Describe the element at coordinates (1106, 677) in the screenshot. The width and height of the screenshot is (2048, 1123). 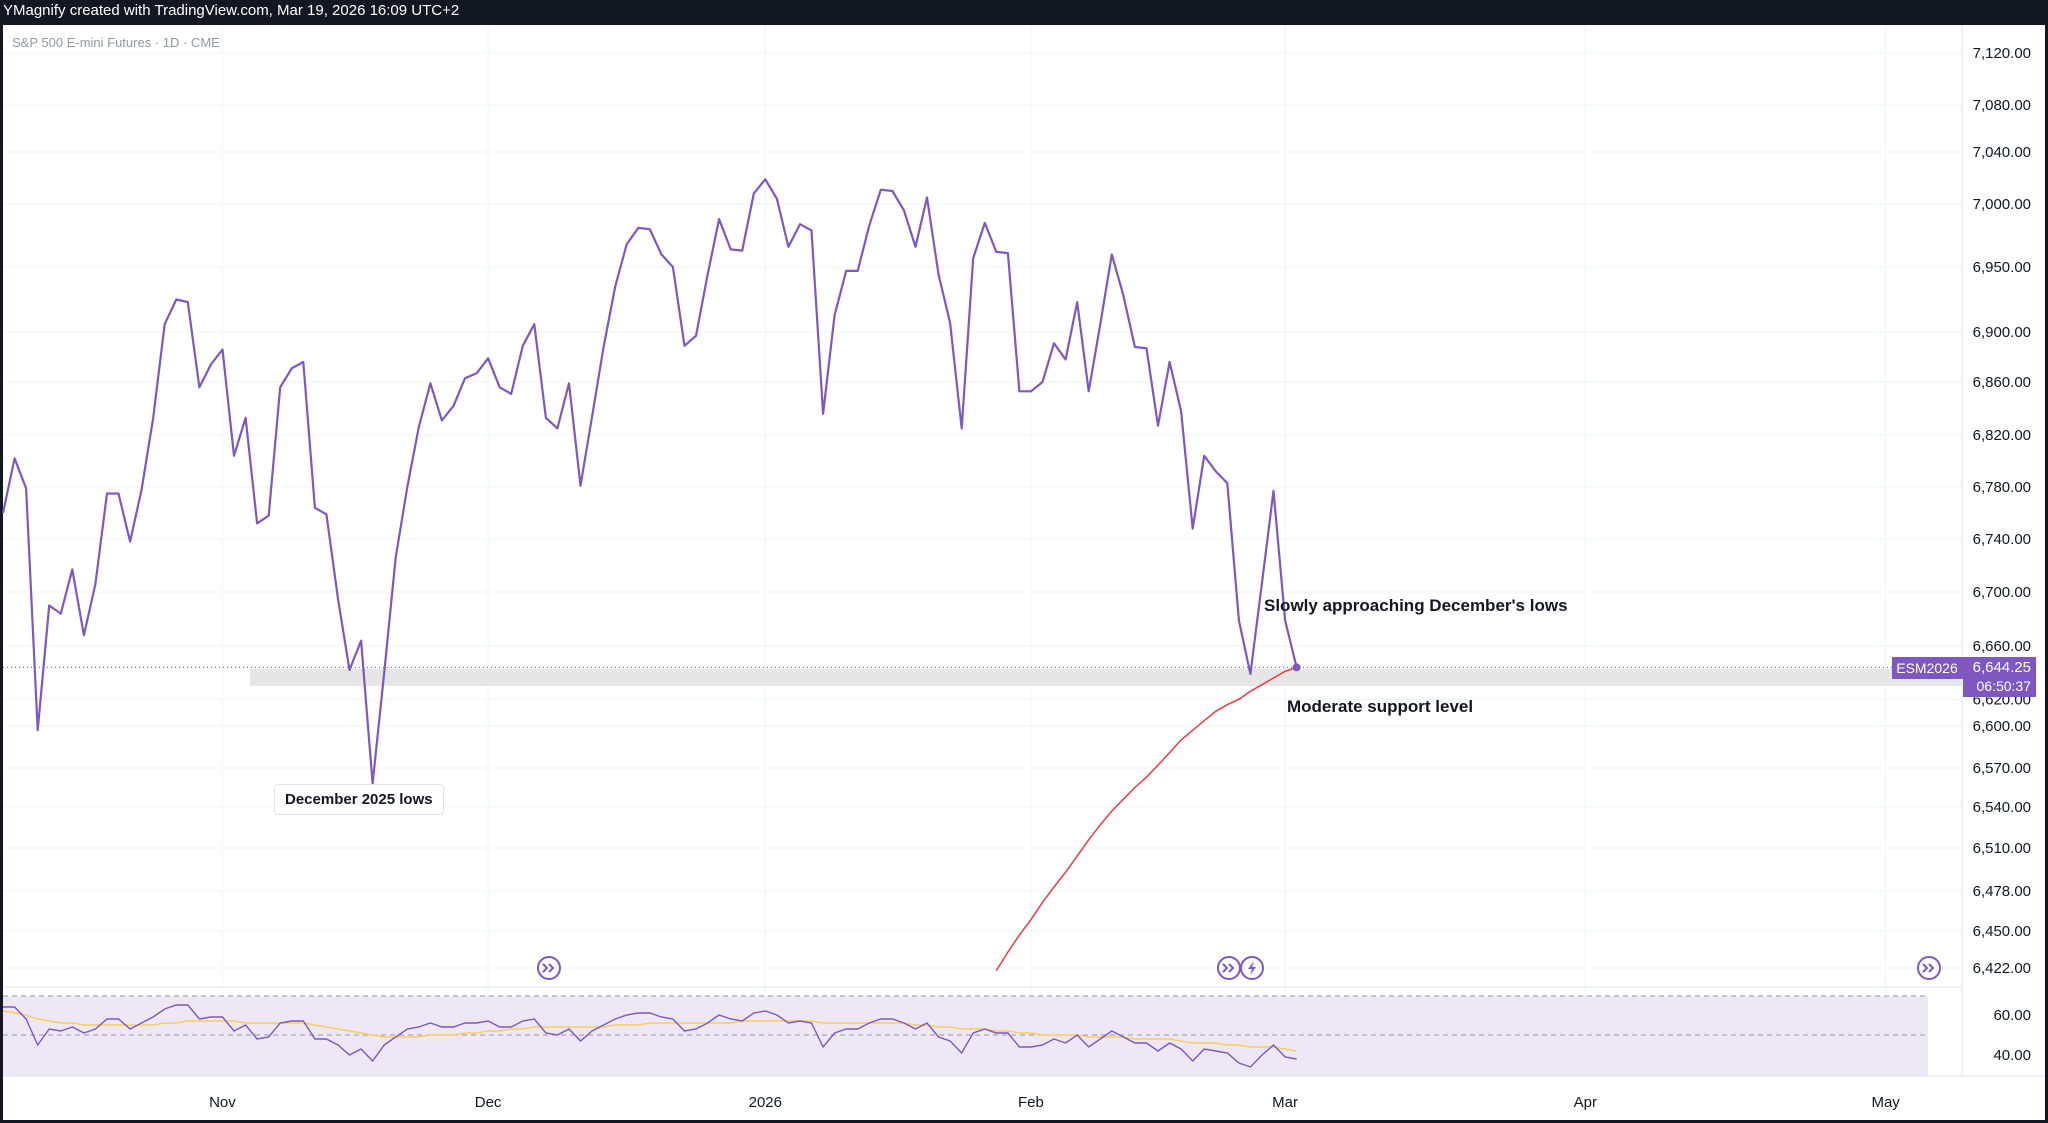
I see `support-zone-rect` at that location.